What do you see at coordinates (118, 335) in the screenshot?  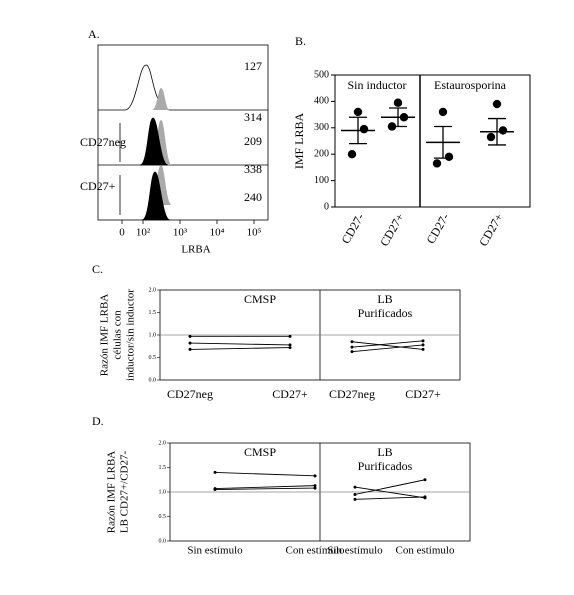 I see `y-axis-label: células con` at bounding box center [118, 335].